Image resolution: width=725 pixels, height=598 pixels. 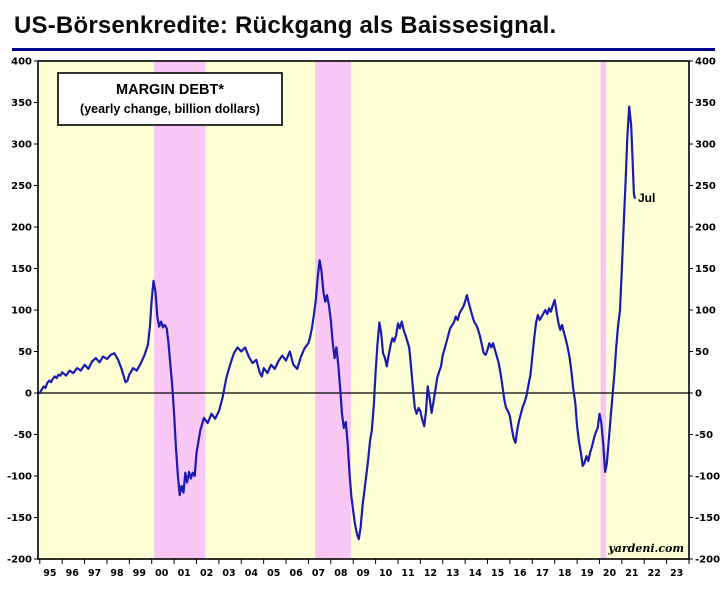 What do you see at coordinates (407, 573) in the screenshot?
I see `x-axis-label: 11` at bounding box center [407, 573].